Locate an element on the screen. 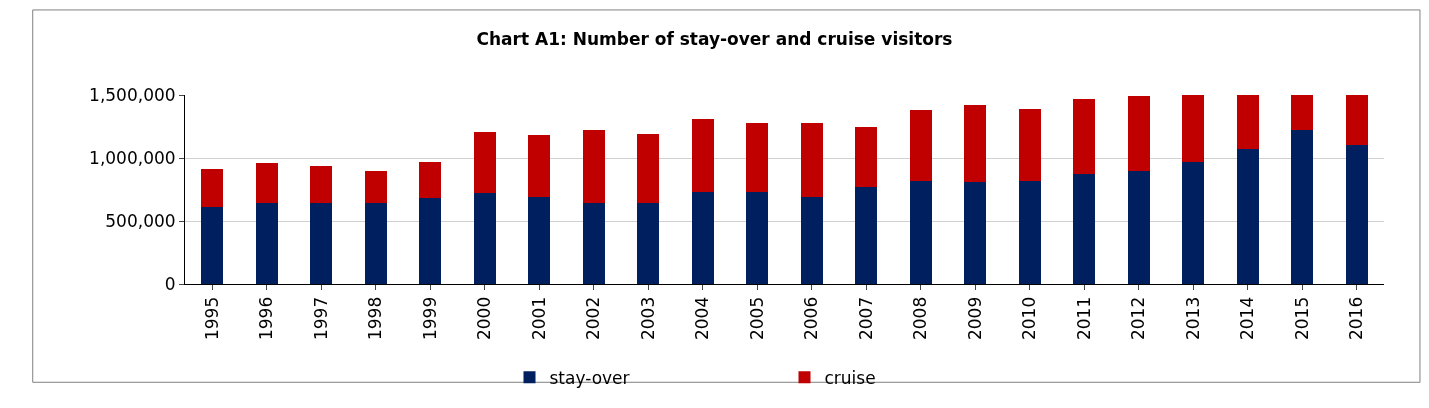 The image size is (1429, 408). y-tick-label: 1,500,000 is located at coordinates (132, 94).